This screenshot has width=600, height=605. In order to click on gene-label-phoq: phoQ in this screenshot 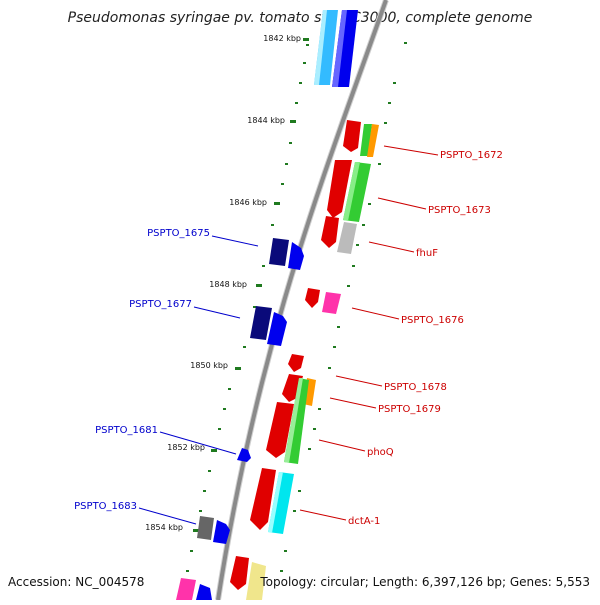, I will do `click(380, 452)`.